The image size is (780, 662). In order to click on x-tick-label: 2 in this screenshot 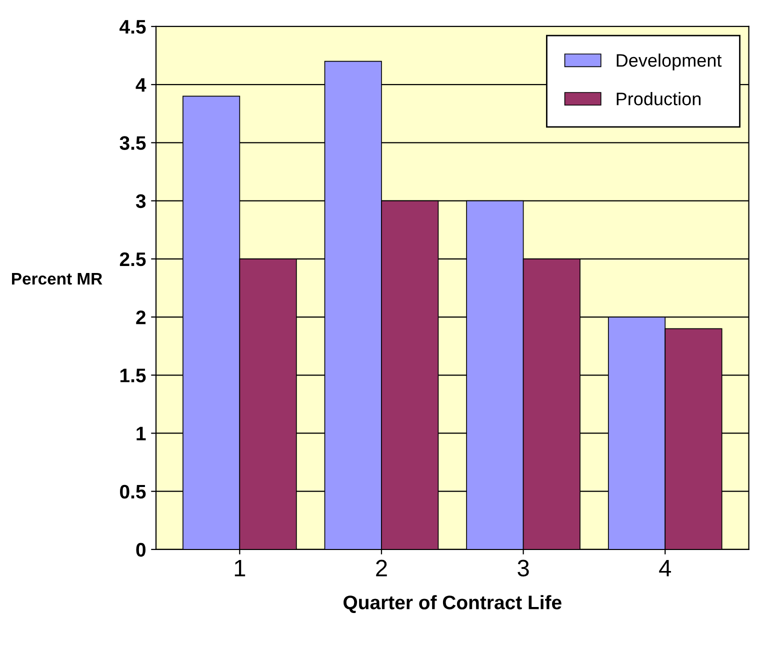, I will do `click(381, 568)`.